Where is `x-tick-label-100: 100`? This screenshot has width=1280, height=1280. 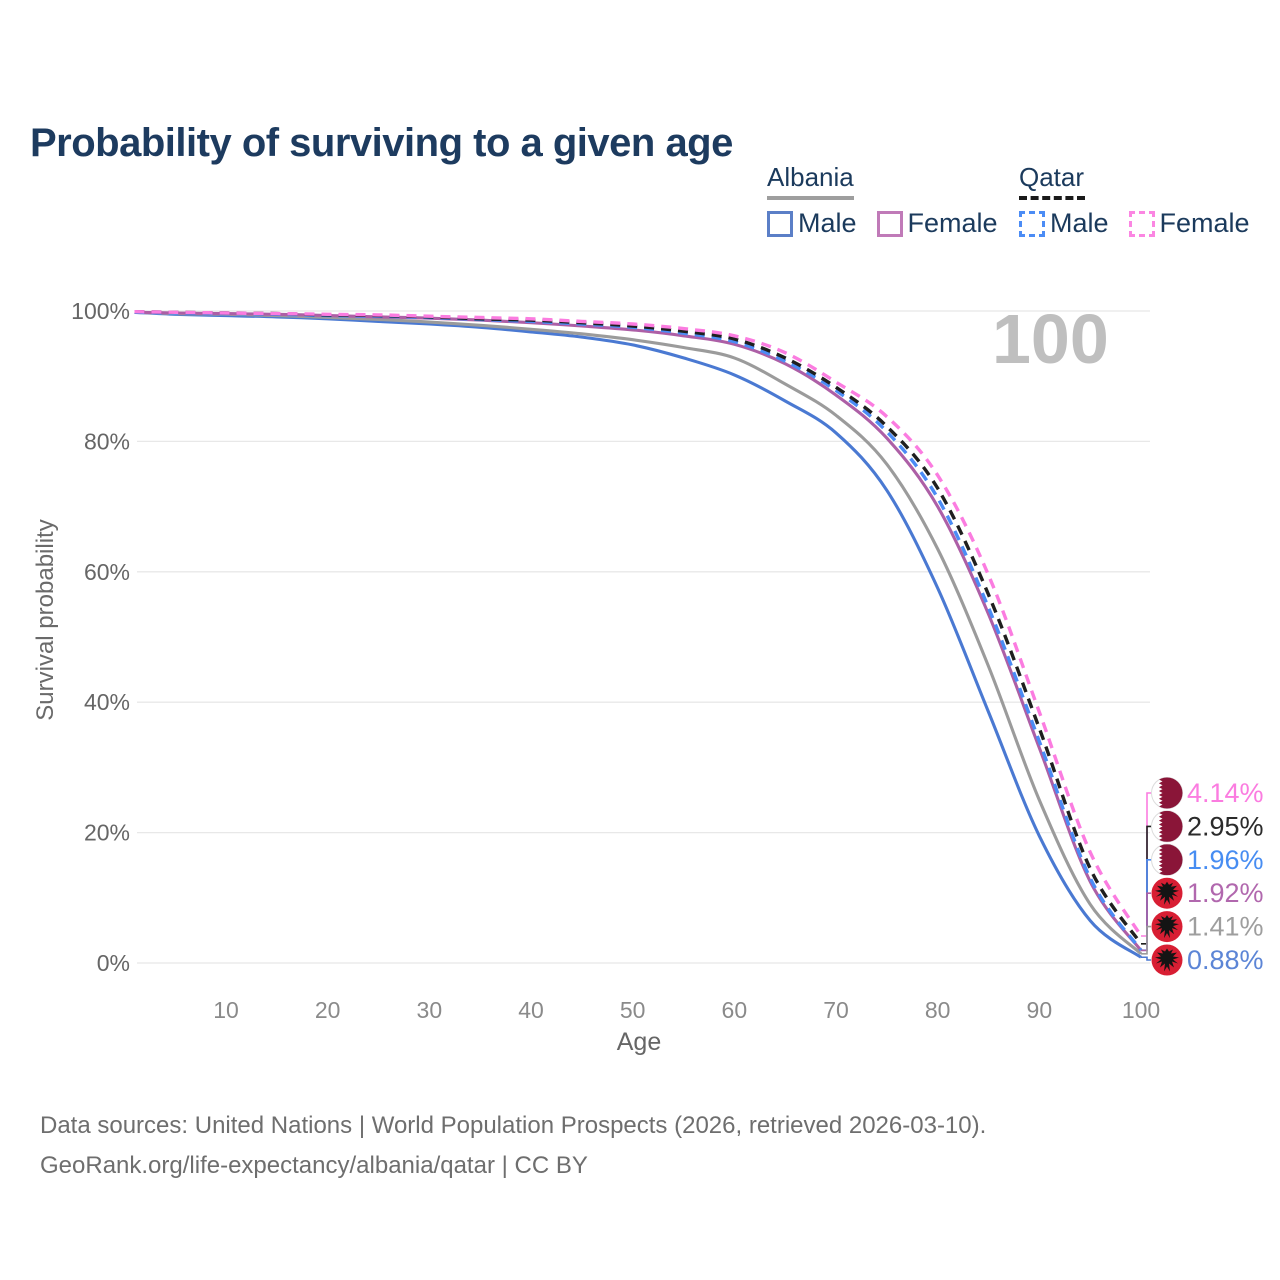 x-tick-label-100: 100 is located at coordinates (1141, 1010).